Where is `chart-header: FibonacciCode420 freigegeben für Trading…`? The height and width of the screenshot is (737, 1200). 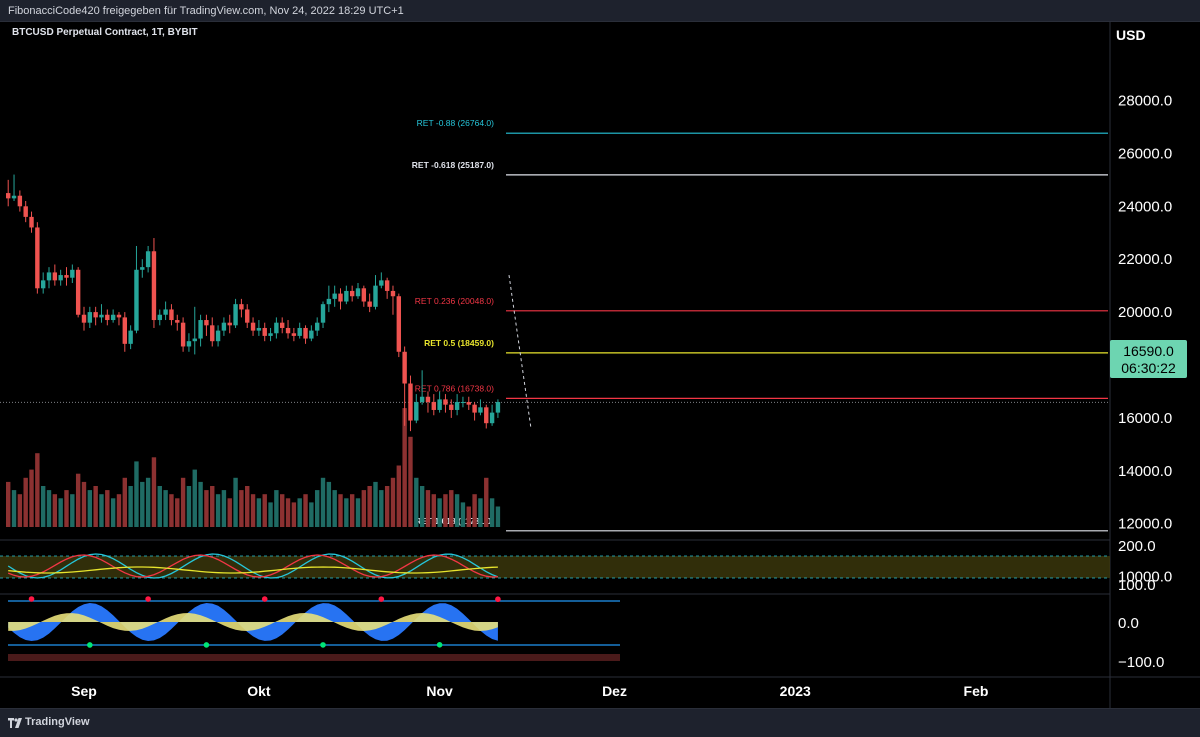 chart-header: FibonacciCode420 freigegeben für Trading… is located at coordinates (600, 11).